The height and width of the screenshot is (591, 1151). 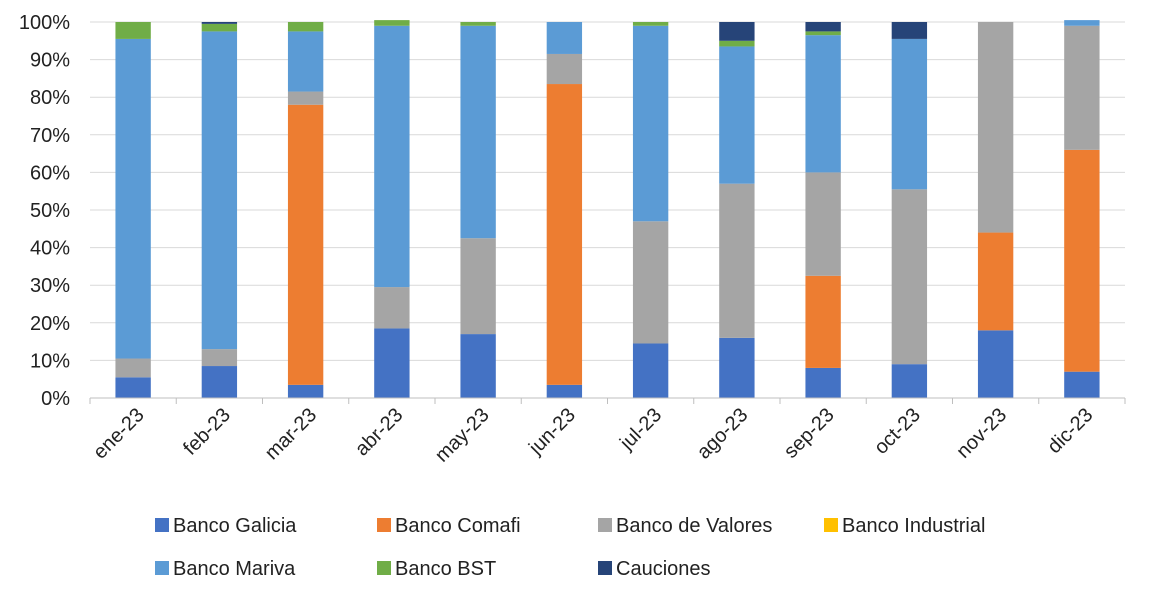 I want to click on y-tick-label: 40%, so click(x=50, y=249).